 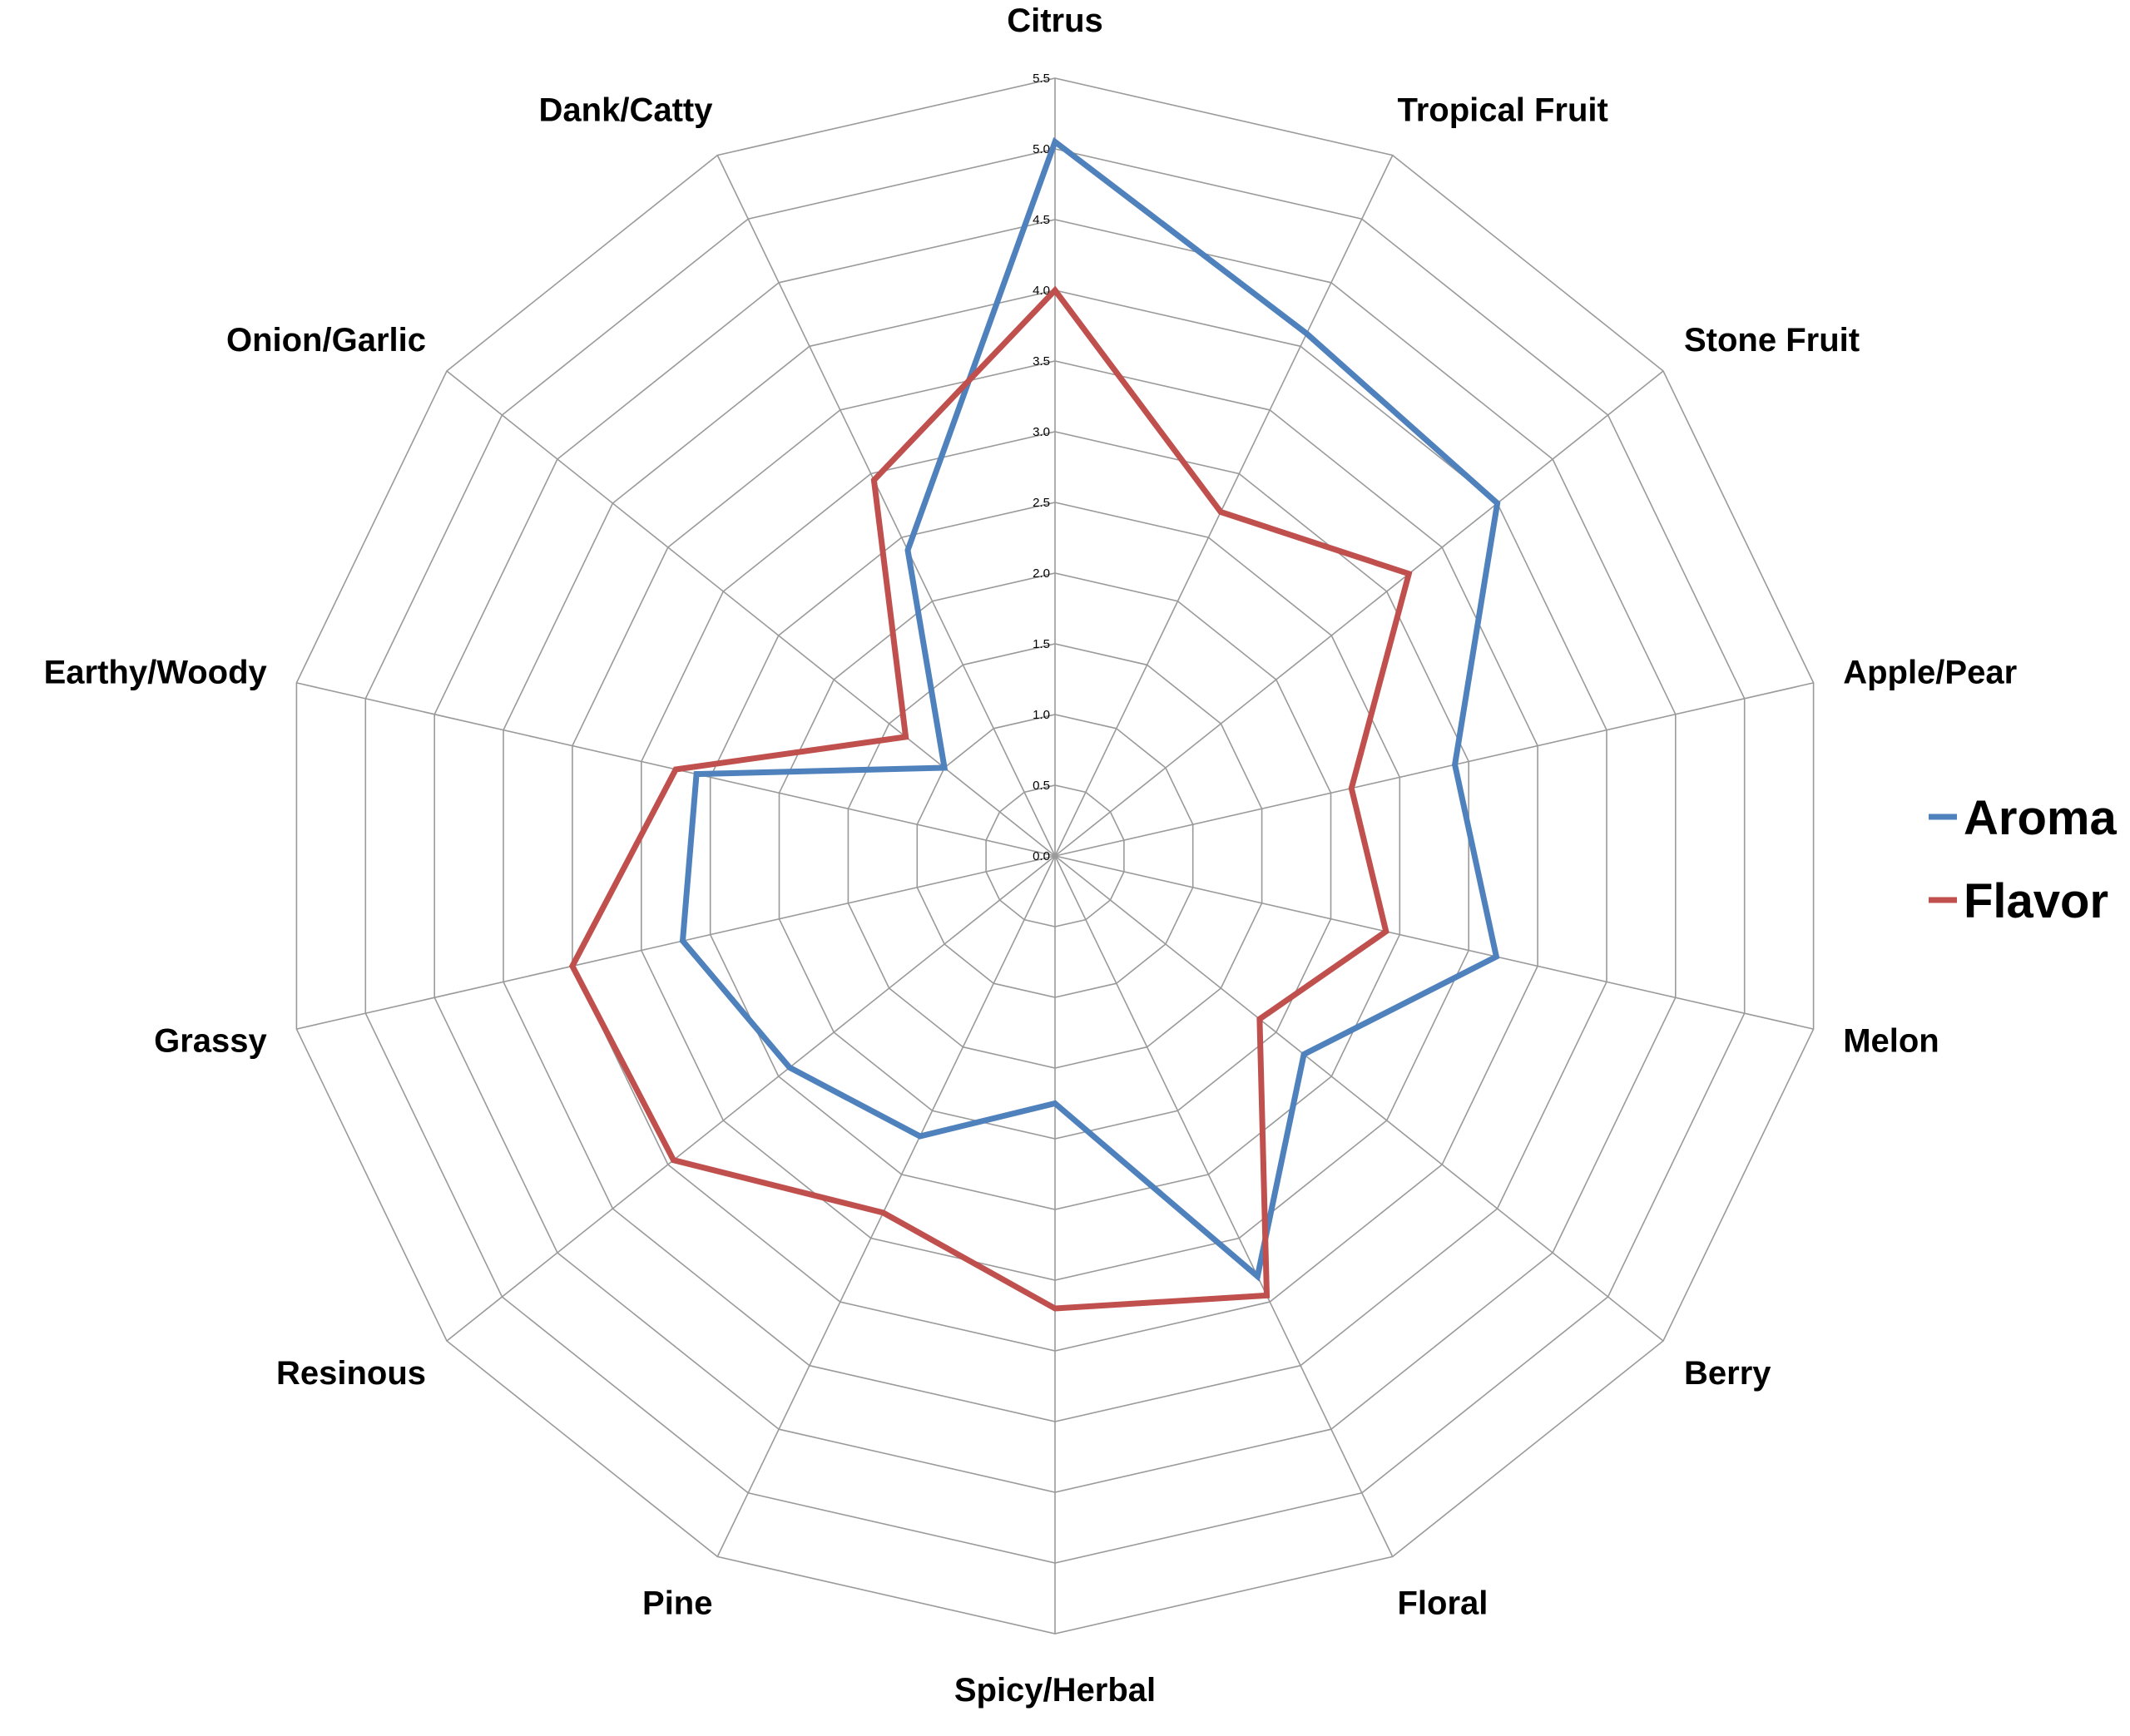 I want to click on category-label: Resinous, so click(x=351, y=1373).